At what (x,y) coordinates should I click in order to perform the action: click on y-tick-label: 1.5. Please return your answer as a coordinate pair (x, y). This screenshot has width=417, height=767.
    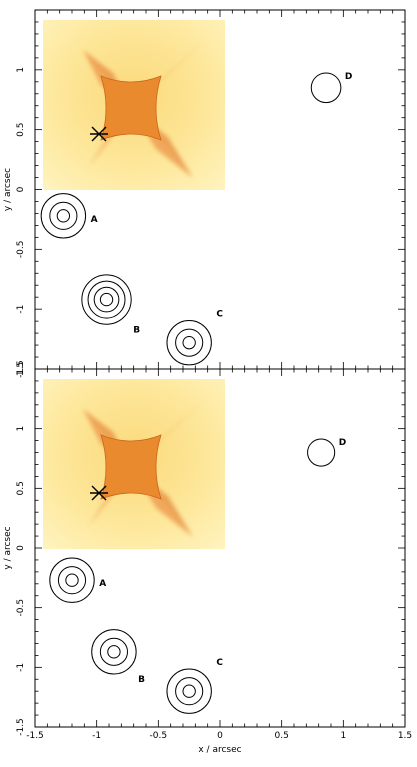
    Looking at the image, I should click on (21, 369).